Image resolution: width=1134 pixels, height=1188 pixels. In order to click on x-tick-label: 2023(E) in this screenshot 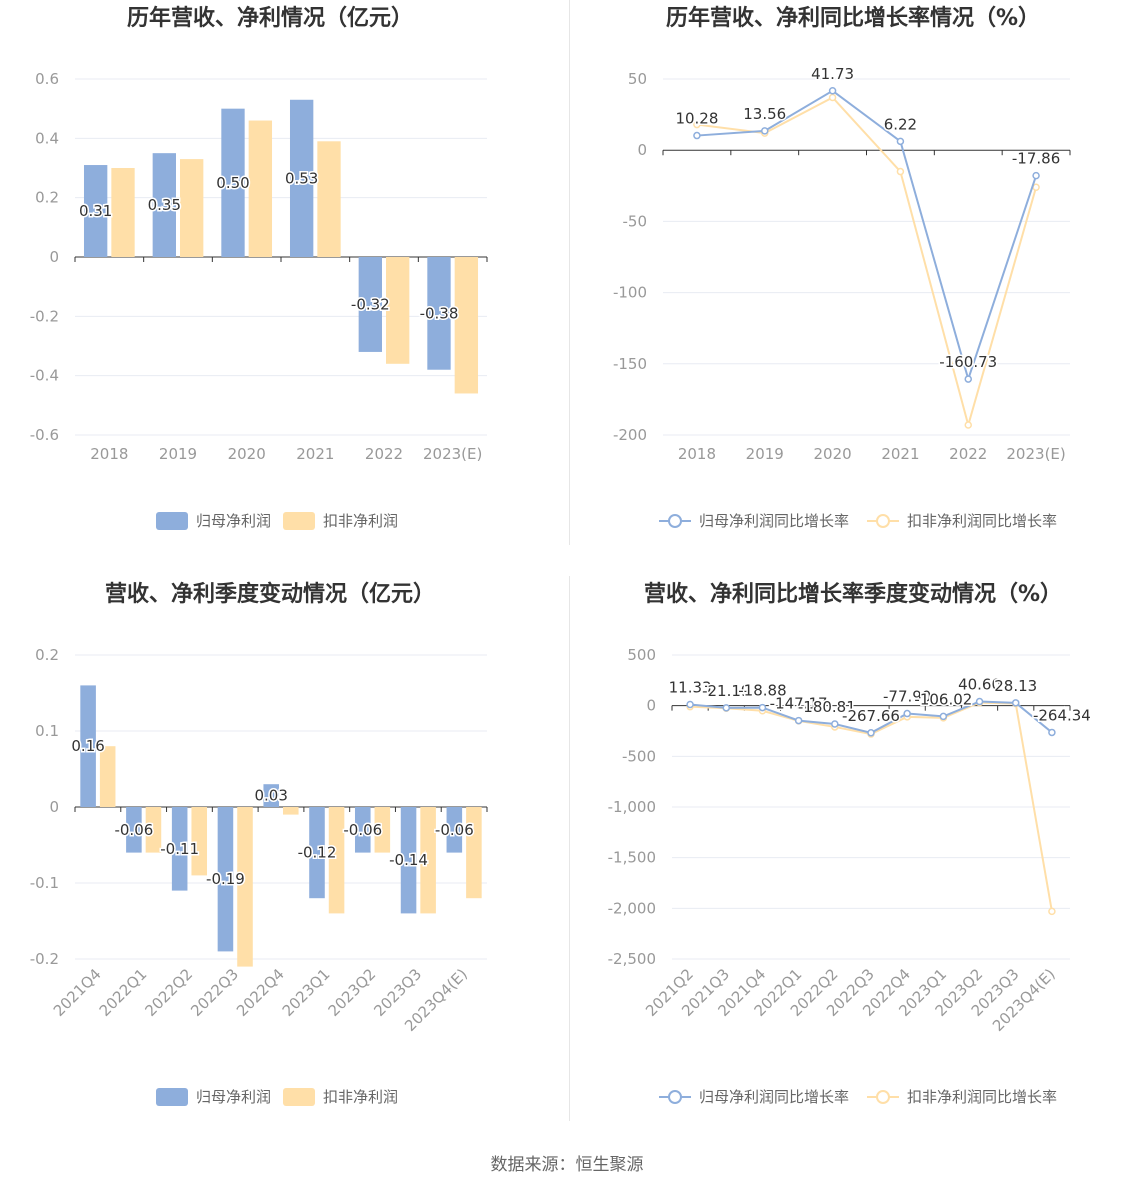, I will do `click(452, 454)`.